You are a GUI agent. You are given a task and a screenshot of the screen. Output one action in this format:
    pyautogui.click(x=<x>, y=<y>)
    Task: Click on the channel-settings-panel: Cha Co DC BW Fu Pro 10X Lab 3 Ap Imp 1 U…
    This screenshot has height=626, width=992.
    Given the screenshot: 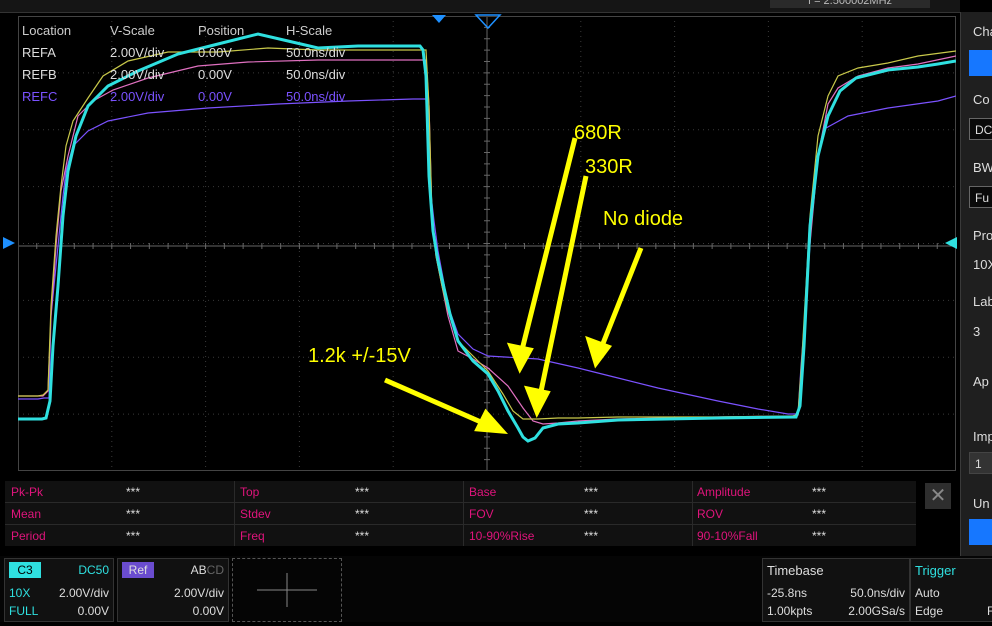 What is the action you would take?
    pyautogui.click(x=976, y=317)
    